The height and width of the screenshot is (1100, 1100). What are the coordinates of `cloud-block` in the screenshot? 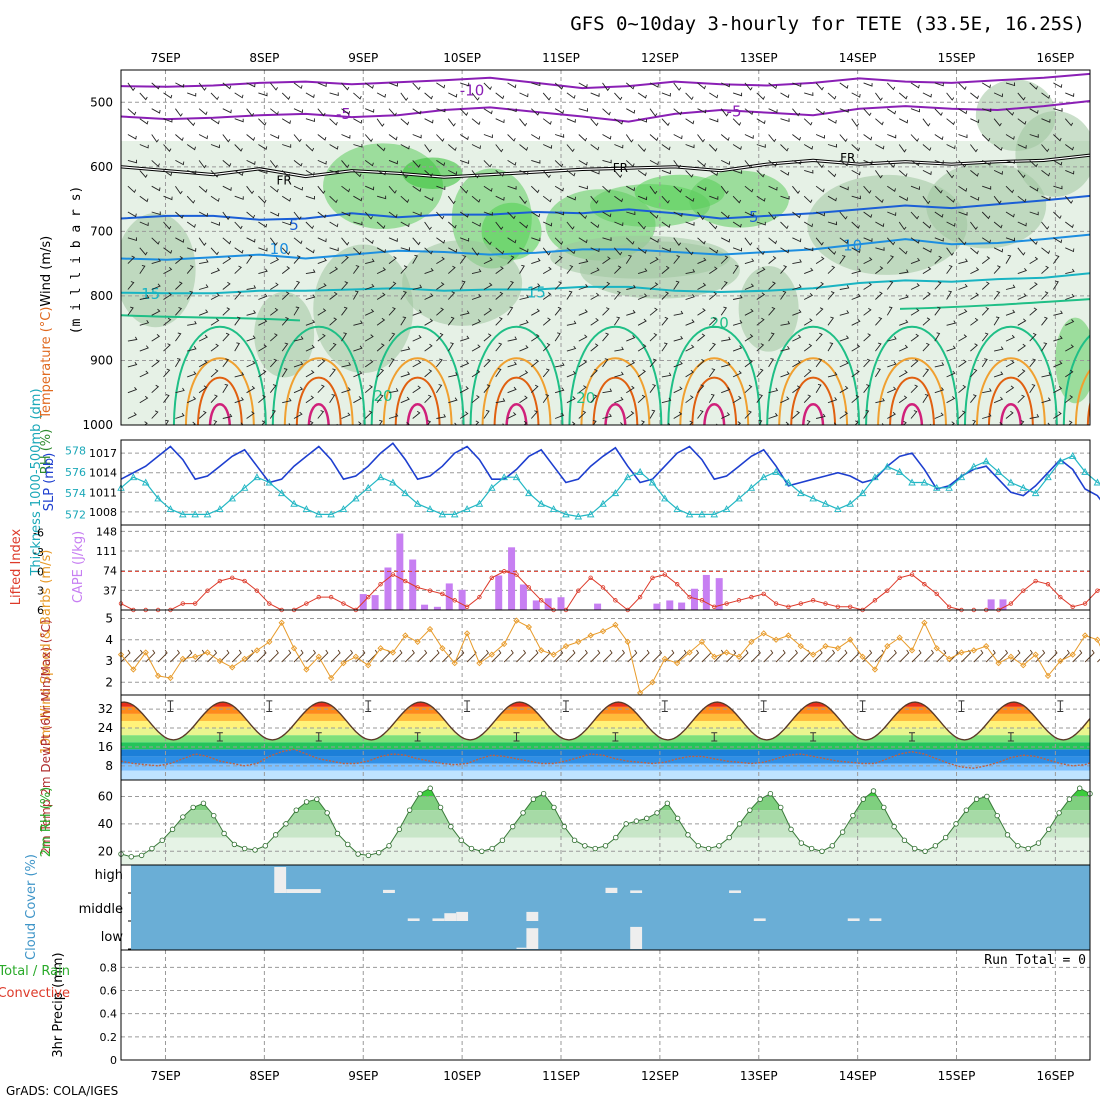 It's located at (735, 891).